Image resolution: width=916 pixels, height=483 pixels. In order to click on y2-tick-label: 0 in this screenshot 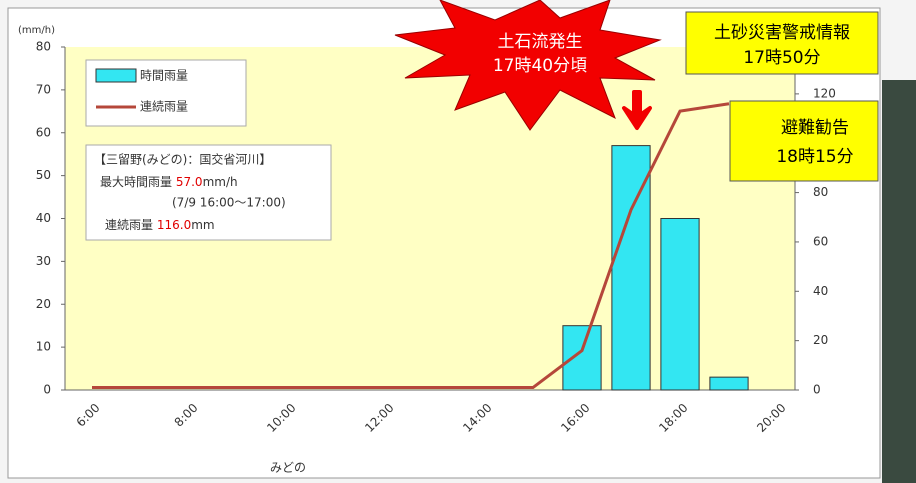, I will do `click(817, 390)`.